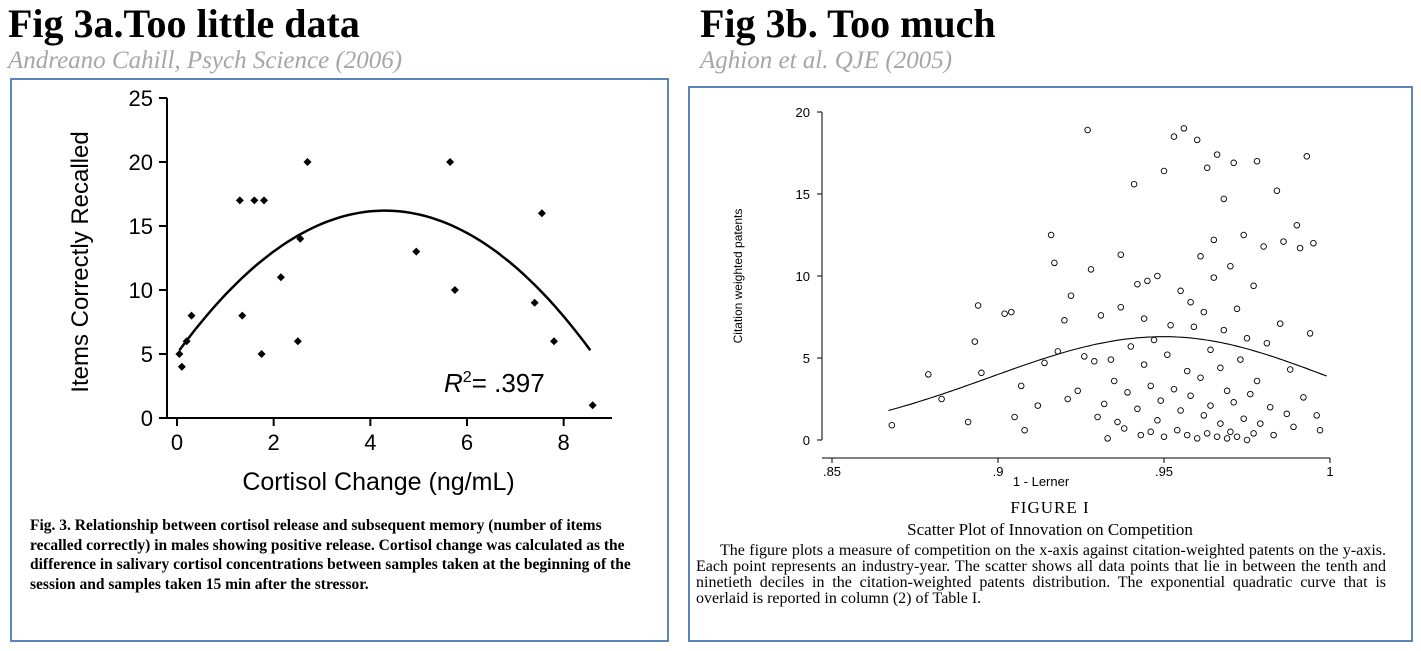 This screenshot has height=651, width=1421. I want to click on x-tick-label: 8, so click(564, 442).